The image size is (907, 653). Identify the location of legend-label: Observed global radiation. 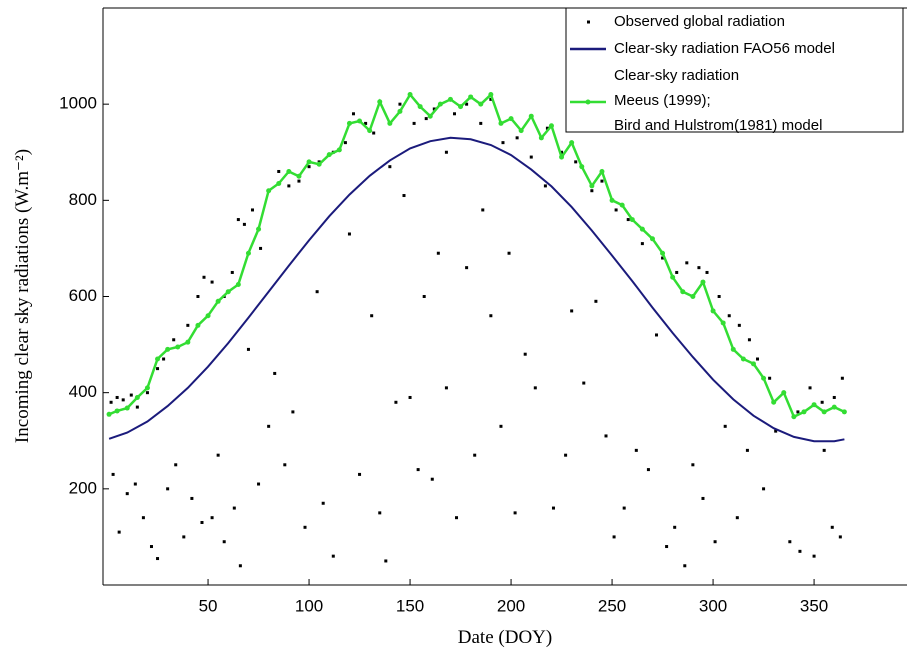
(699, 21).